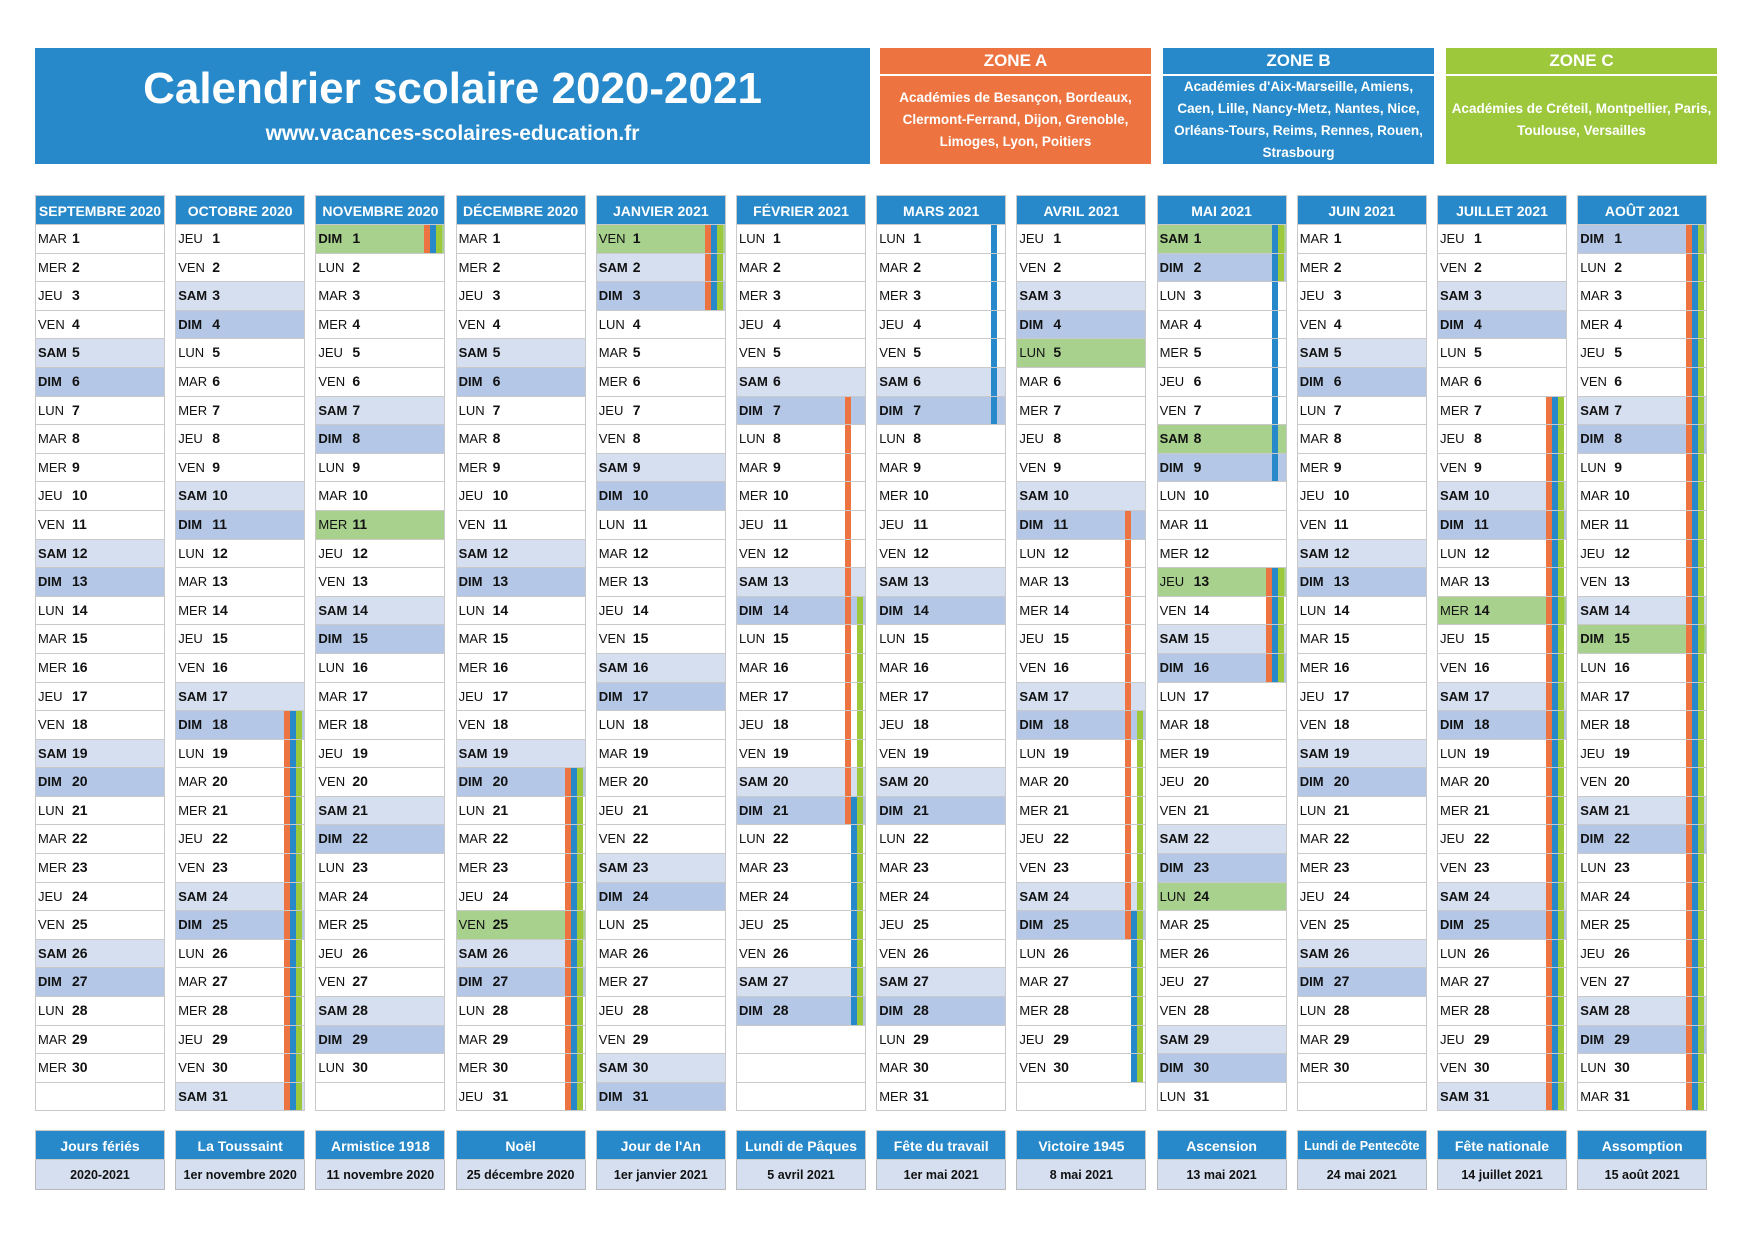  Describe the element at coordinates (801, 983) in the screenshot. I see `day-row: SAM 27` at that location.